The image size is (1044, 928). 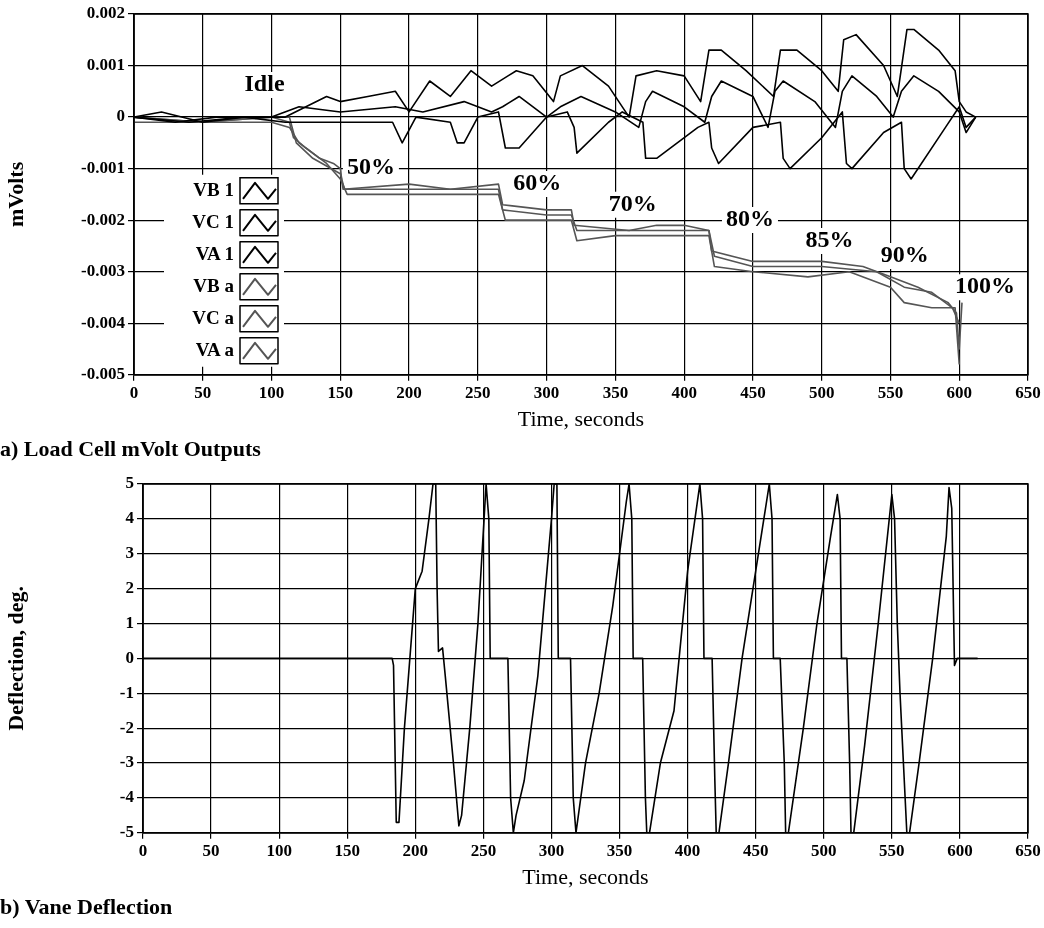 I want to click on annotation: 100%, so click(x=985, y=285).